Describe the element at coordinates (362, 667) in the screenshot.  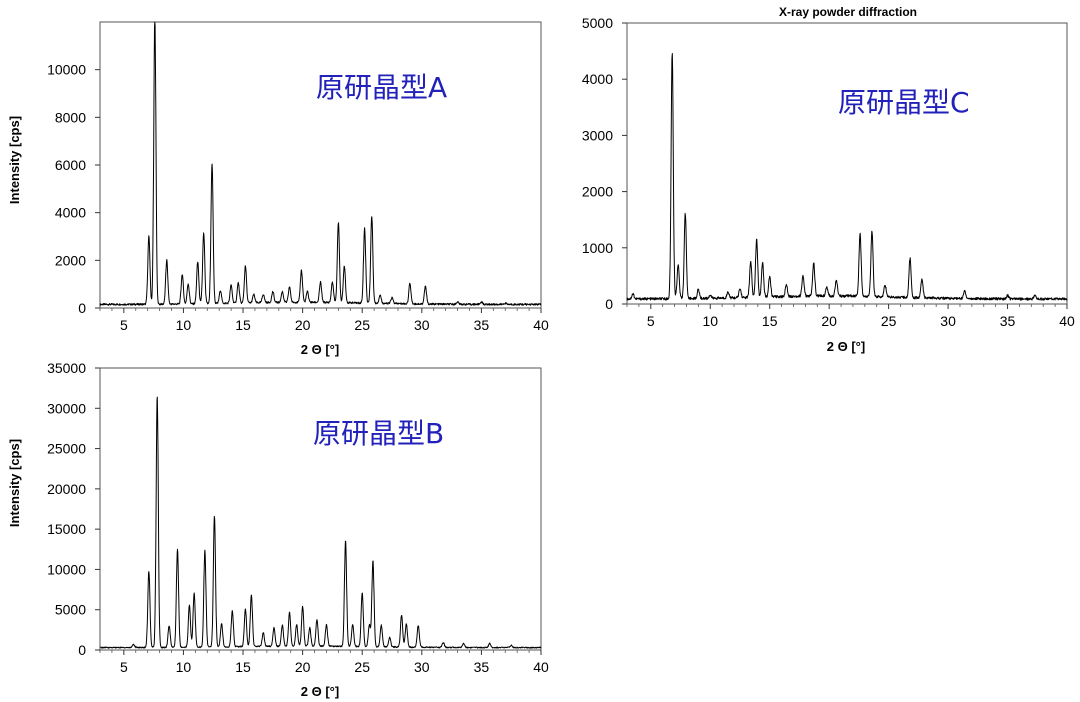
I see `panel-b-x-tick-label: 25` at that location.